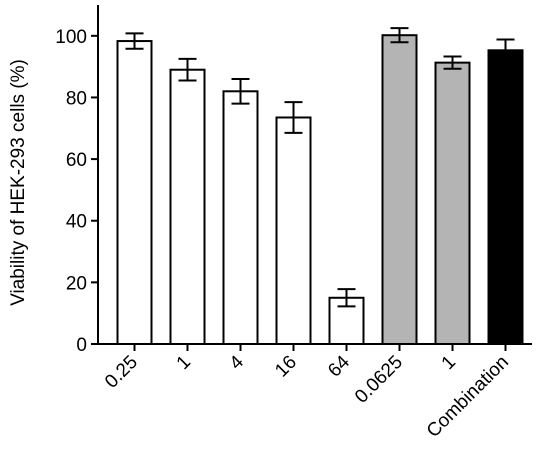 The width and height of the screenshot is (550, 473). Describe the element at coordinates (76, 283) in the screenshot. I see `y-tick-label: 20` at that location.